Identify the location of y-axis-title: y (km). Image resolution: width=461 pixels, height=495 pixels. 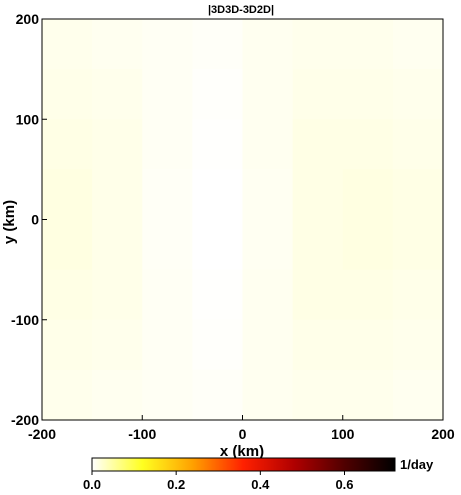
(9, 222).